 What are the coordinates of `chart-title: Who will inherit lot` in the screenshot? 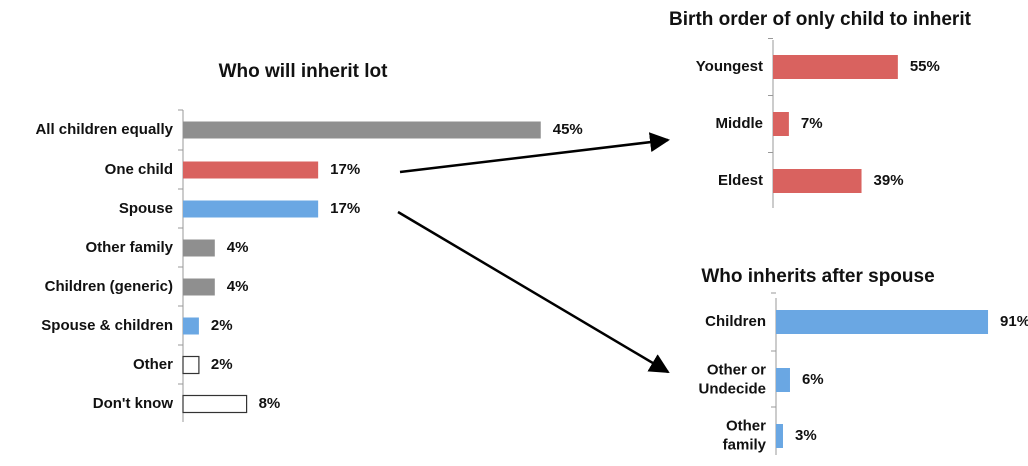 It's located at (304, 71).